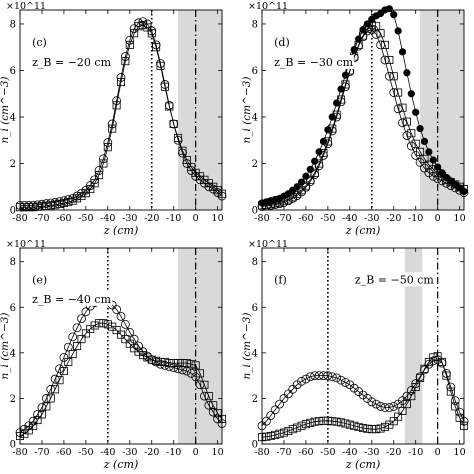  What do you see at coordinates (362, 230) in the screenshot?
I see `x-axis-label: z (cm)` at bounding box center [362, 230].